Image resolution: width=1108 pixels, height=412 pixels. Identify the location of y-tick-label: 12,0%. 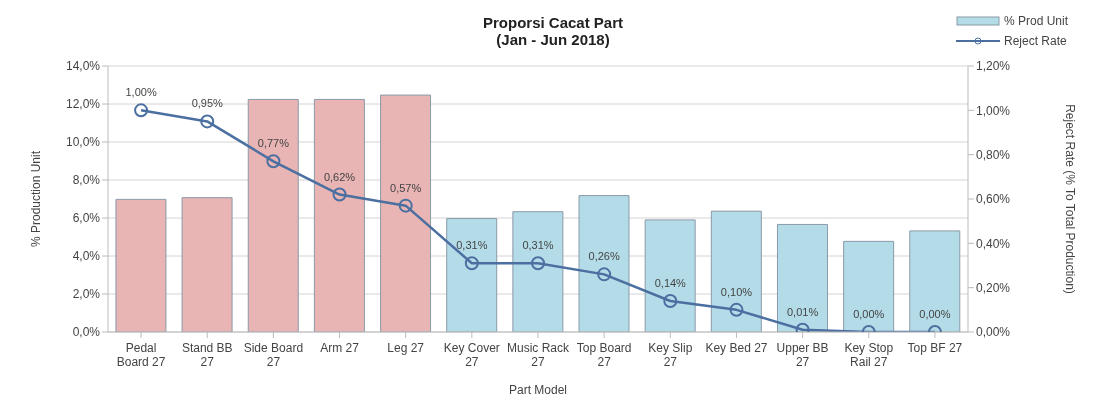
(83, 104).